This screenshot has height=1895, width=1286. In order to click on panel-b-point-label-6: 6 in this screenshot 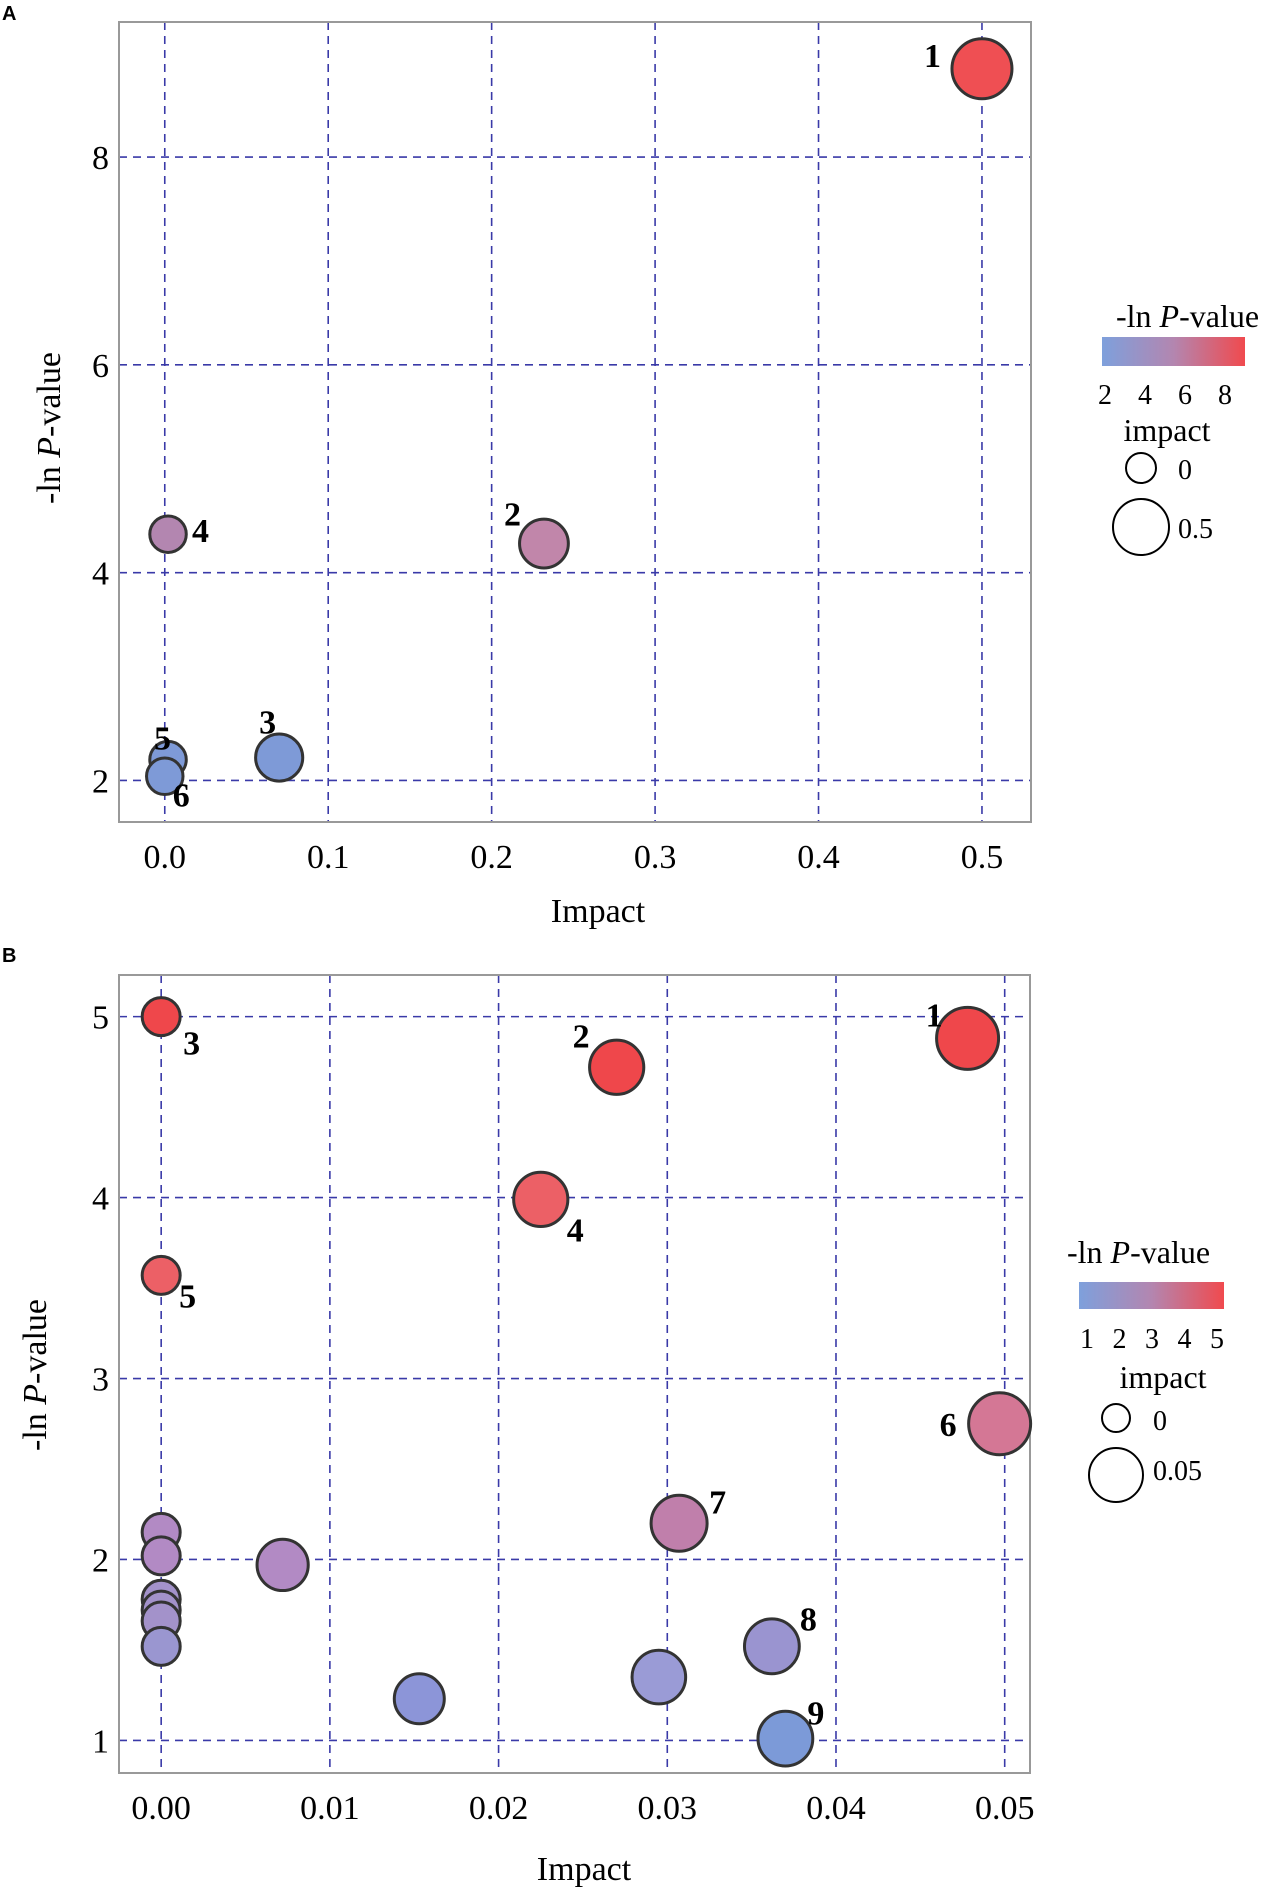, I will do `click(948, 1425)`.